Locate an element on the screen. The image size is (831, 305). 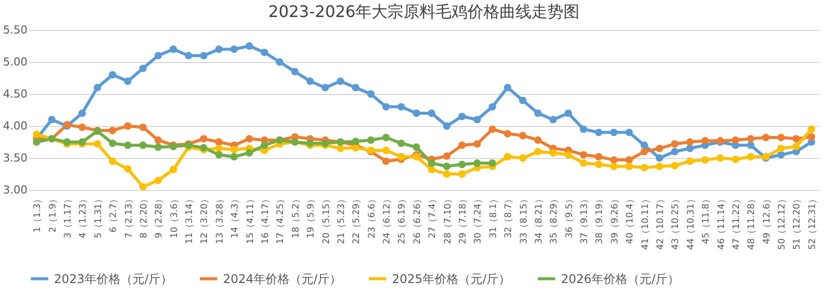
x-tick-label: 18（5.2） is located at coordinates (296, 216).